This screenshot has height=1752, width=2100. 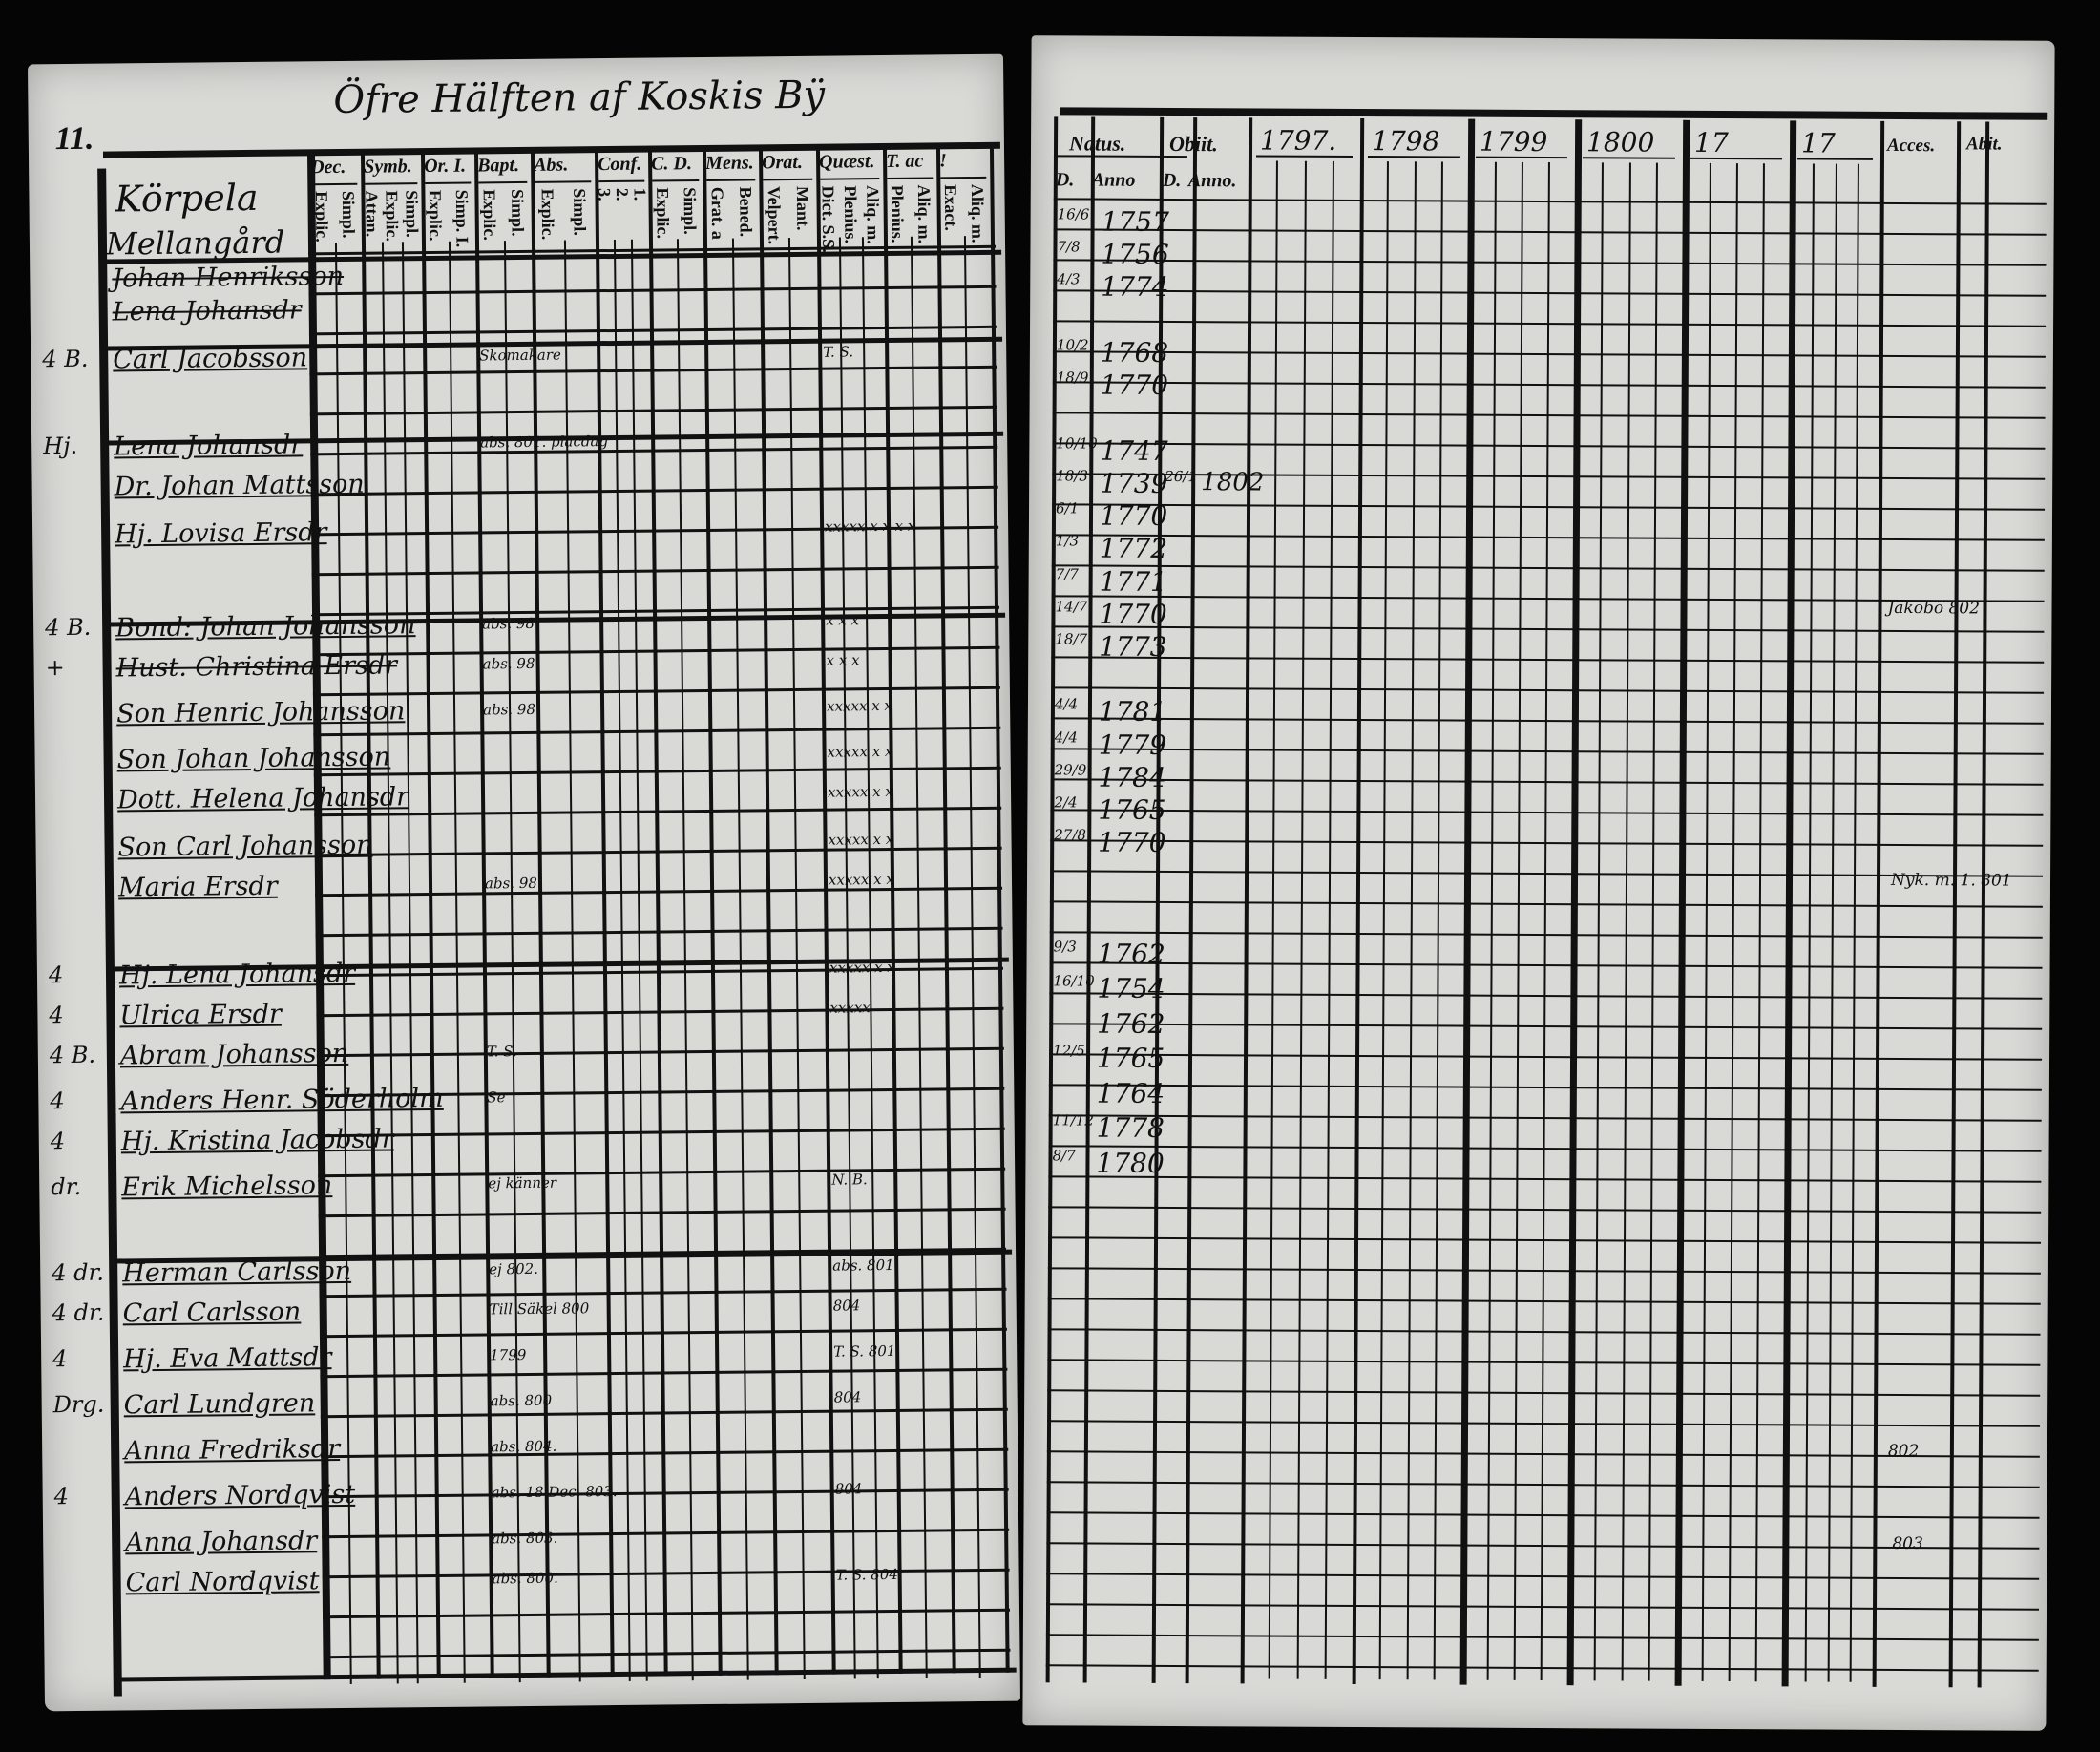 I want to click on person-name: Hust. Christina Ersdr, so click(x=257, y=667).